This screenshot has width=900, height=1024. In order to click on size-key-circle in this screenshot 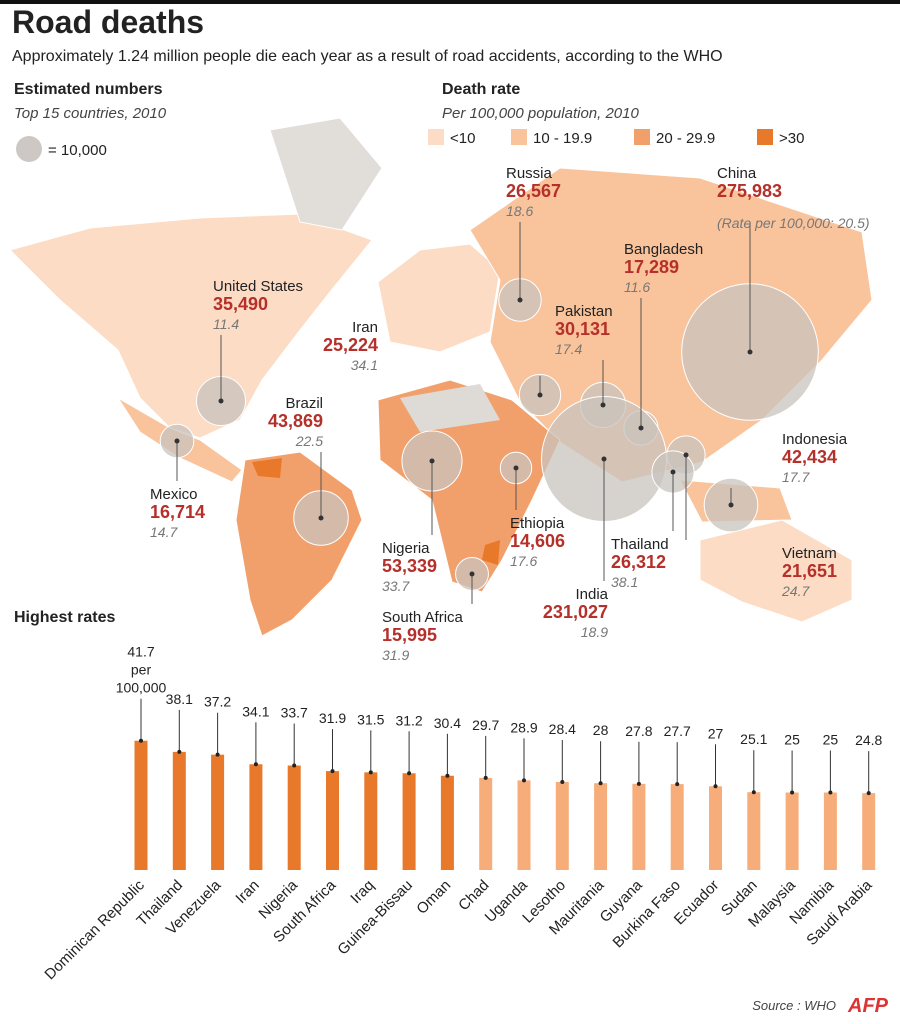, I will do `click(29, 149)`.